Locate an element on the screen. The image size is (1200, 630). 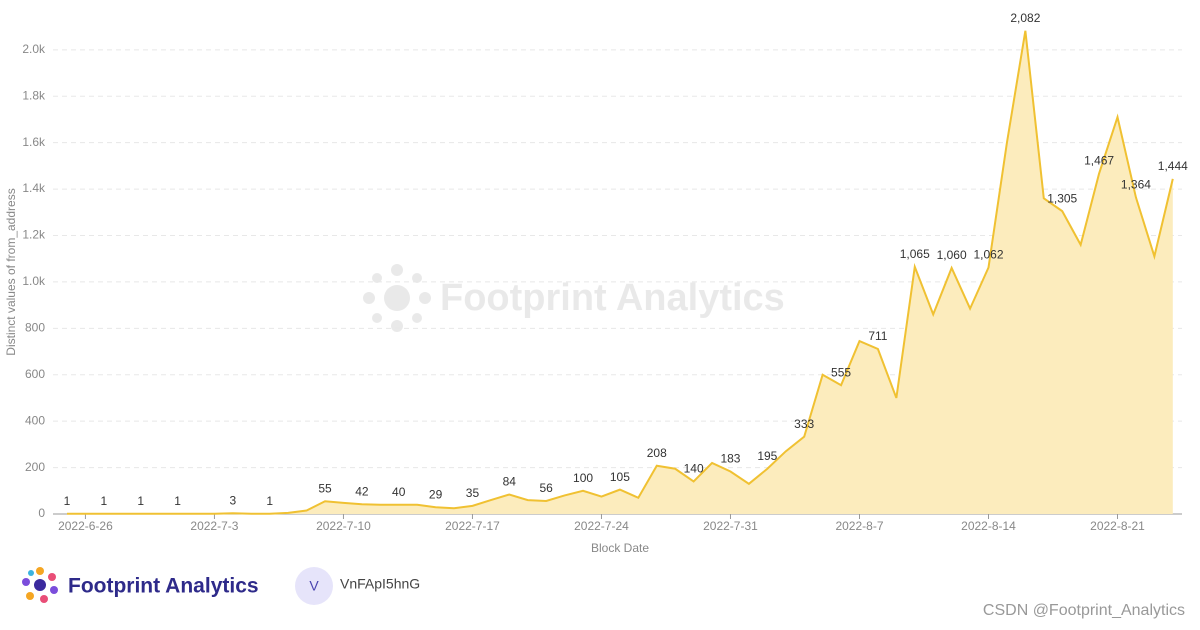
data-label: 208 is located at coordinates (657, 453).